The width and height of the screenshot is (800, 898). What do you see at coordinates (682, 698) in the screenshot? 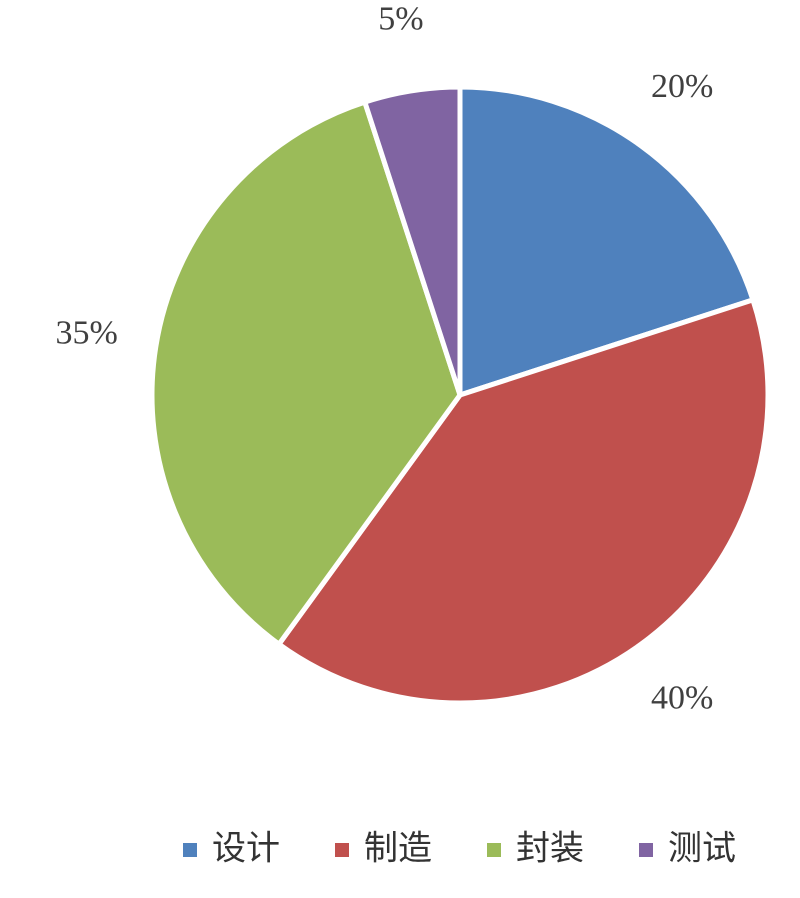
I see `value-label: 40%` at bounding box center [682, 698].